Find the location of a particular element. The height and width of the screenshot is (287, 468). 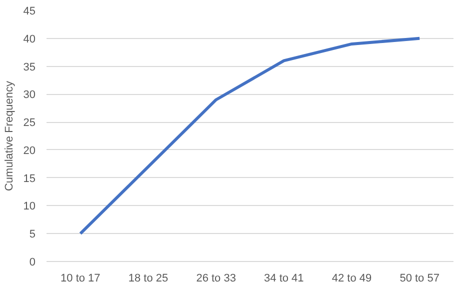

y-tick-label: 20 is located at coordinates (29, 150).